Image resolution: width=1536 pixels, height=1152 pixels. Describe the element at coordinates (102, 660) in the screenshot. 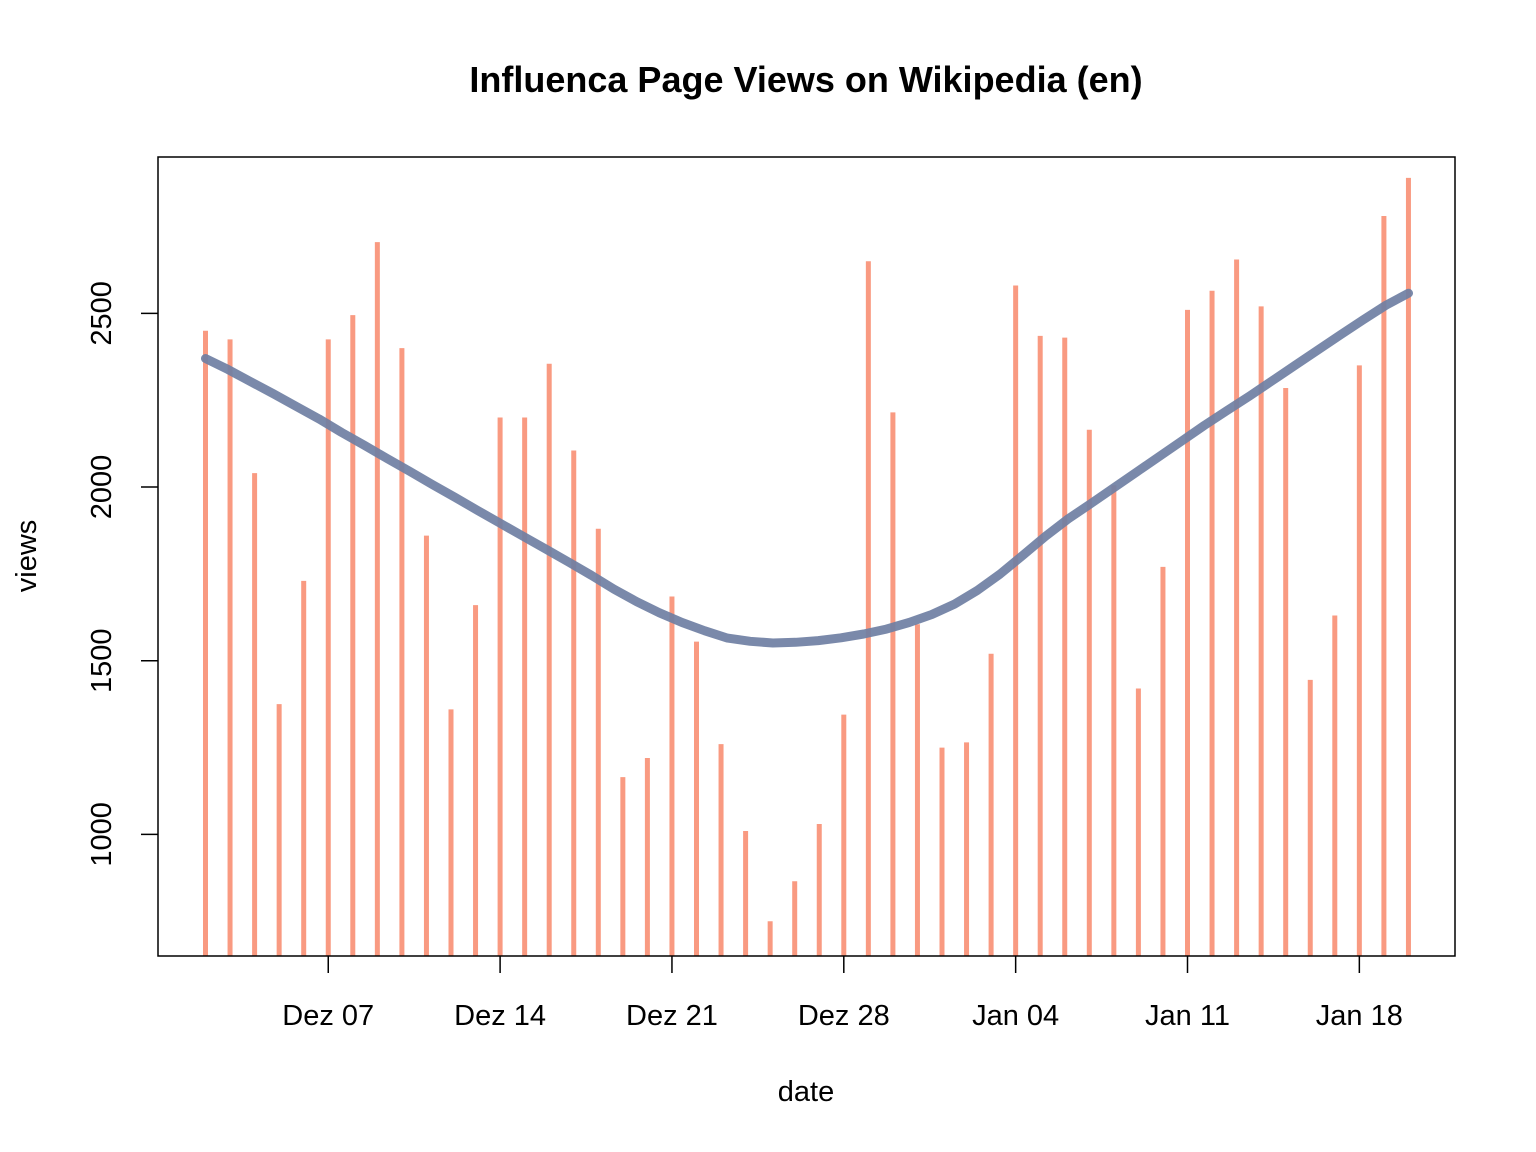

I see `y-tick-label: 1500` at that location.